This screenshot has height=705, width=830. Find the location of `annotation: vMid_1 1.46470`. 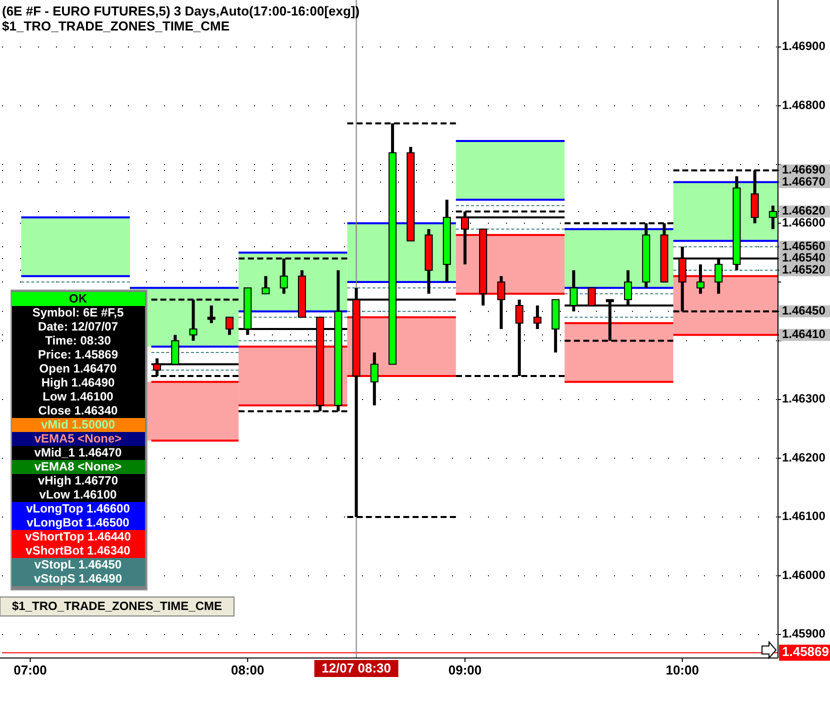

annotation: vMid_1 1.46470 is located at coordinates (78, 453).